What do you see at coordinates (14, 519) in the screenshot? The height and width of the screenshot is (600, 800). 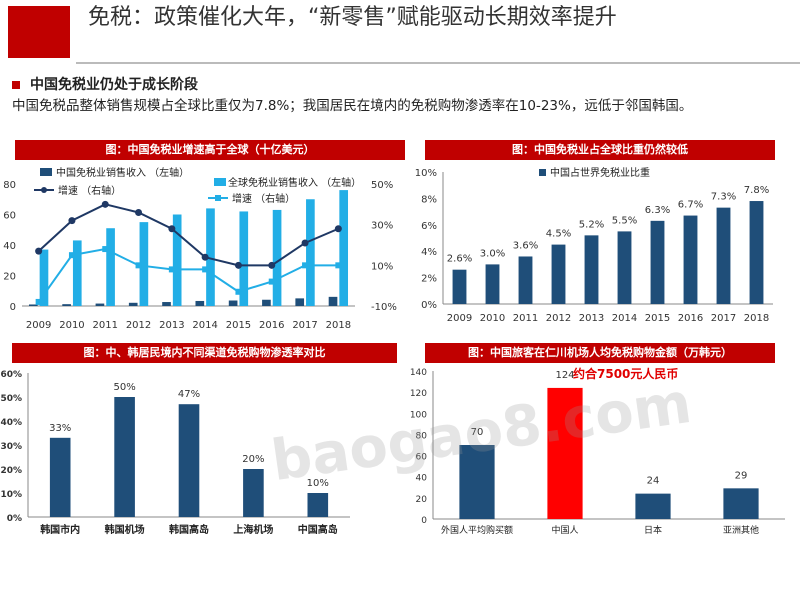 I see `y-tick-label: 0%` at bounding box center [14, 519].